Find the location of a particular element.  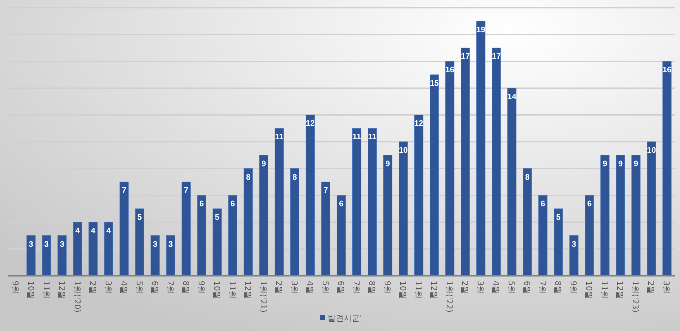

legend-item: 발견시군' is located at coordinates (341, 318).